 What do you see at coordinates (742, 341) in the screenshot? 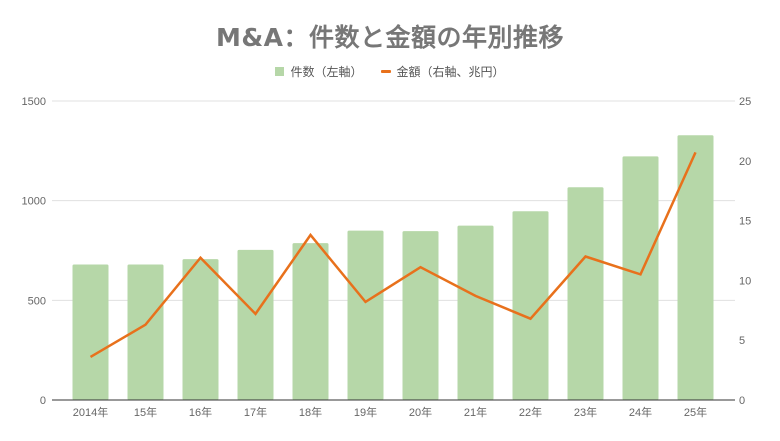
I see `right-axis-tick-label: 5` at bounding box center [742, 341].